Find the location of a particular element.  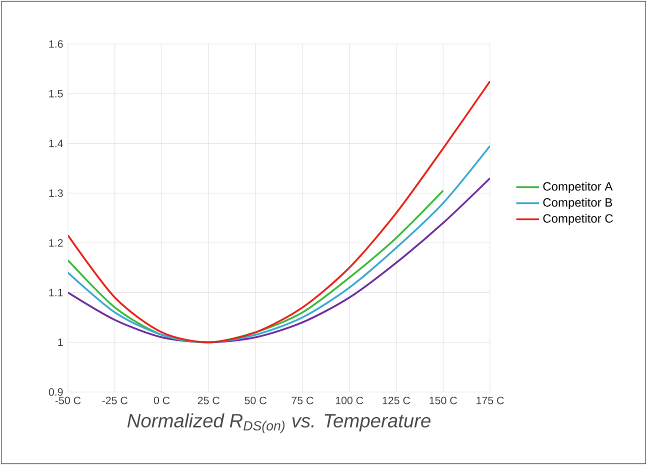

x-tick-label: 150 C is located at coordinates (443, 400).